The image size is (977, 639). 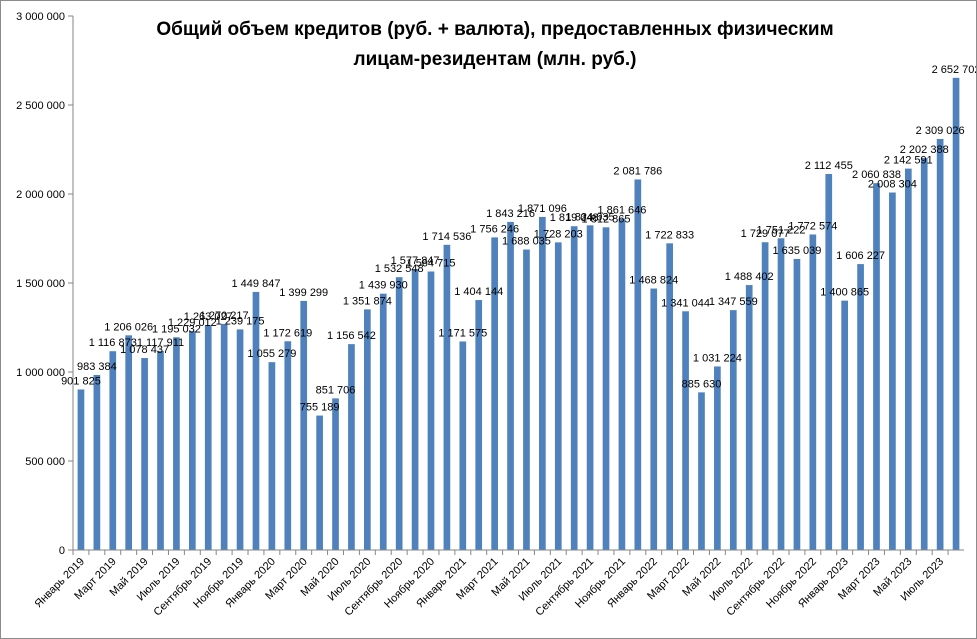 What do you see at coordinates (478, 292) in the screenshot?
I see `data-label: 1 404 144` at bounding box center [478, 292].